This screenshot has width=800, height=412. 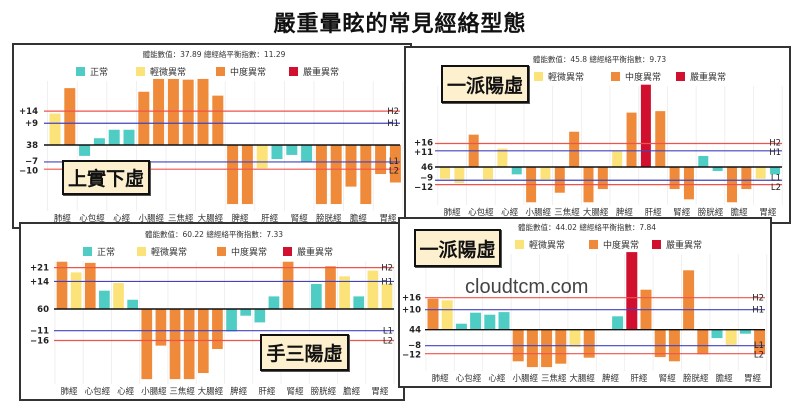 What do you see at coordinates (411, 299) in the screenshot?
I see `tick-label: +16` at bounding box center [411, 299].